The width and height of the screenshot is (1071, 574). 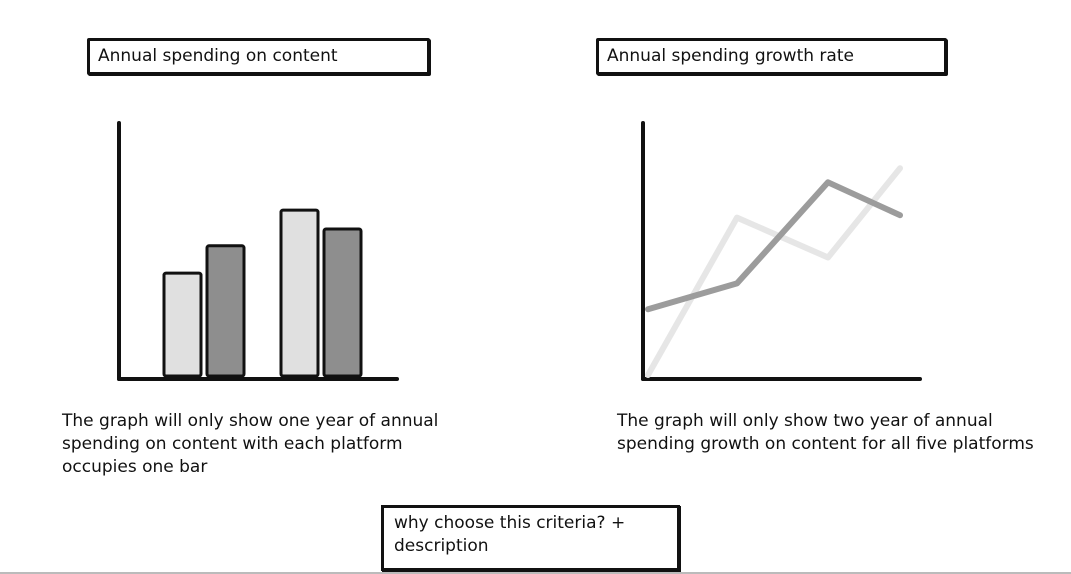 I want to click on left-chart-title: Annual spending on content, so click(x=258, y=56).